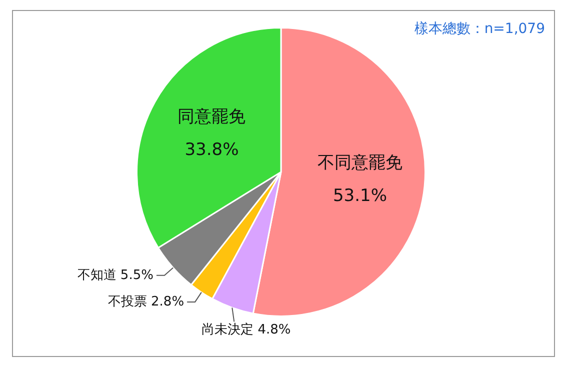  Describe the element at coordinates (212, 116) in the screenshot. I see `slice-label: 同意罷免` at that location.